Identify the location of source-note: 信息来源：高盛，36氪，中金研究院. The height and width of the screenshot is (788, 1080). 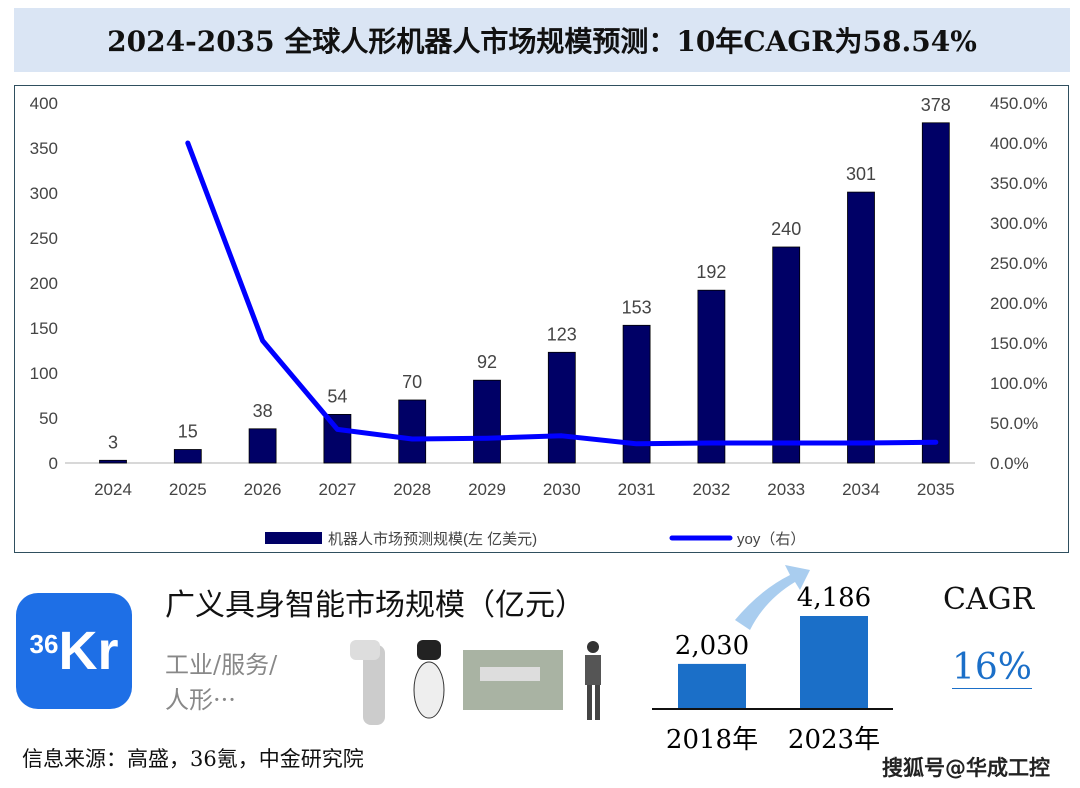
(193, 759).